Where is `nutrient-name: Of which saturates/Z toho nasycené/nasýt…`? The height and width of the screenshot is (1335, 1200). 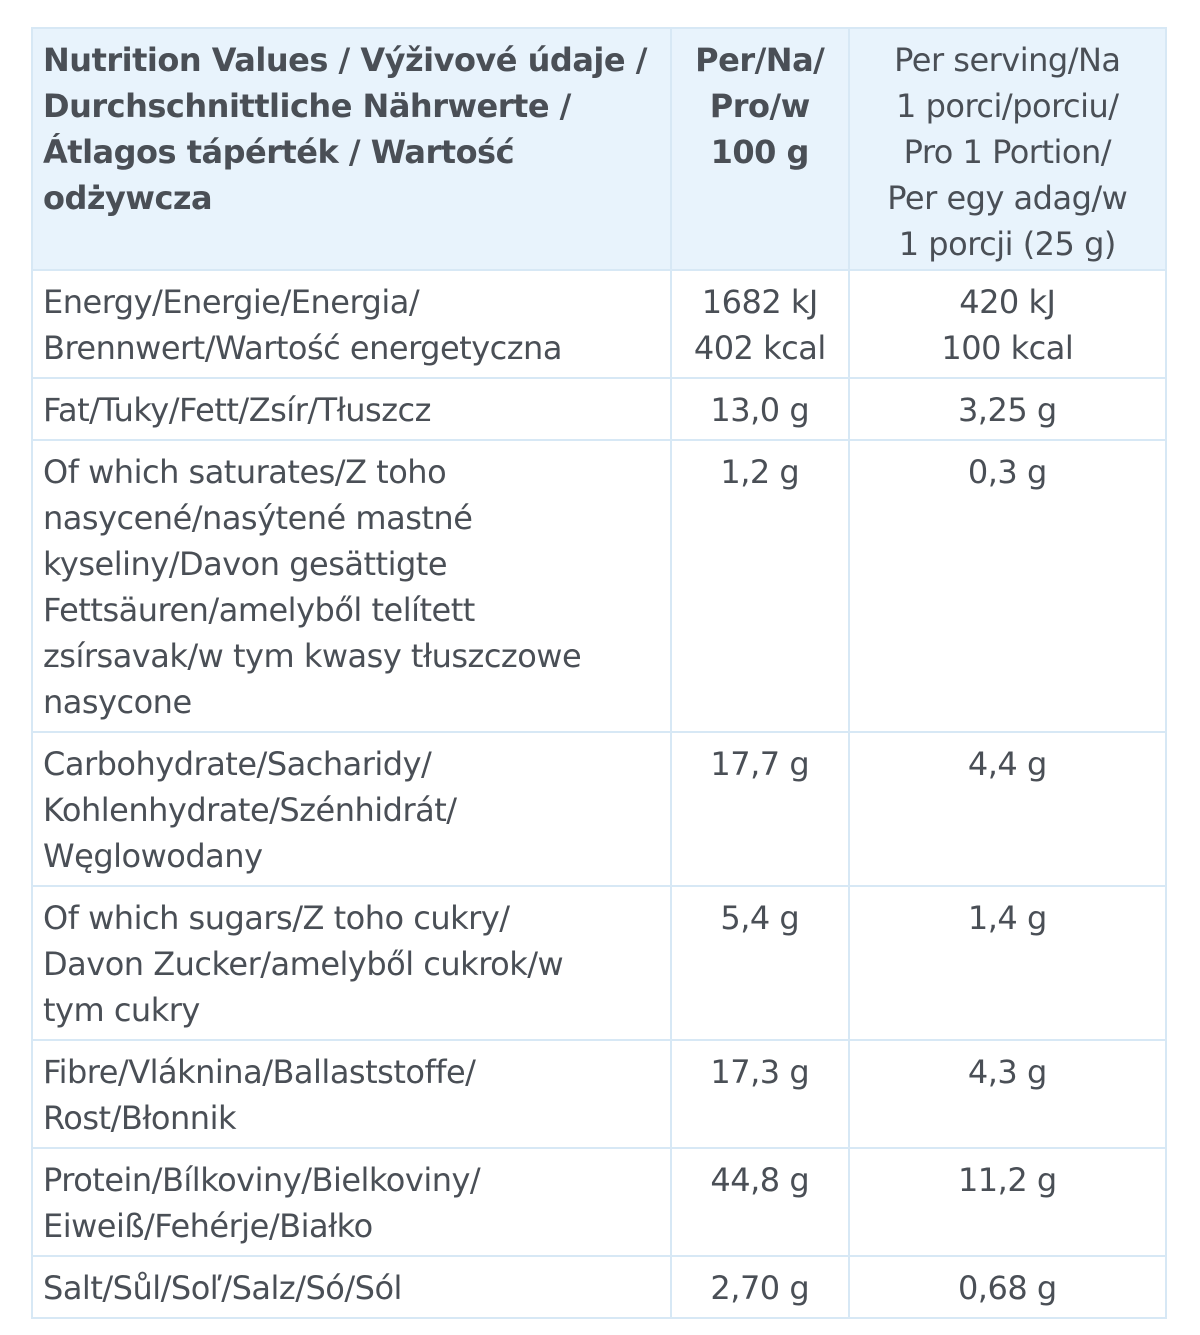 nutrient-name: Of which saturates/Z toho nasycené/nasýt… is located at coordinates (351, 586).